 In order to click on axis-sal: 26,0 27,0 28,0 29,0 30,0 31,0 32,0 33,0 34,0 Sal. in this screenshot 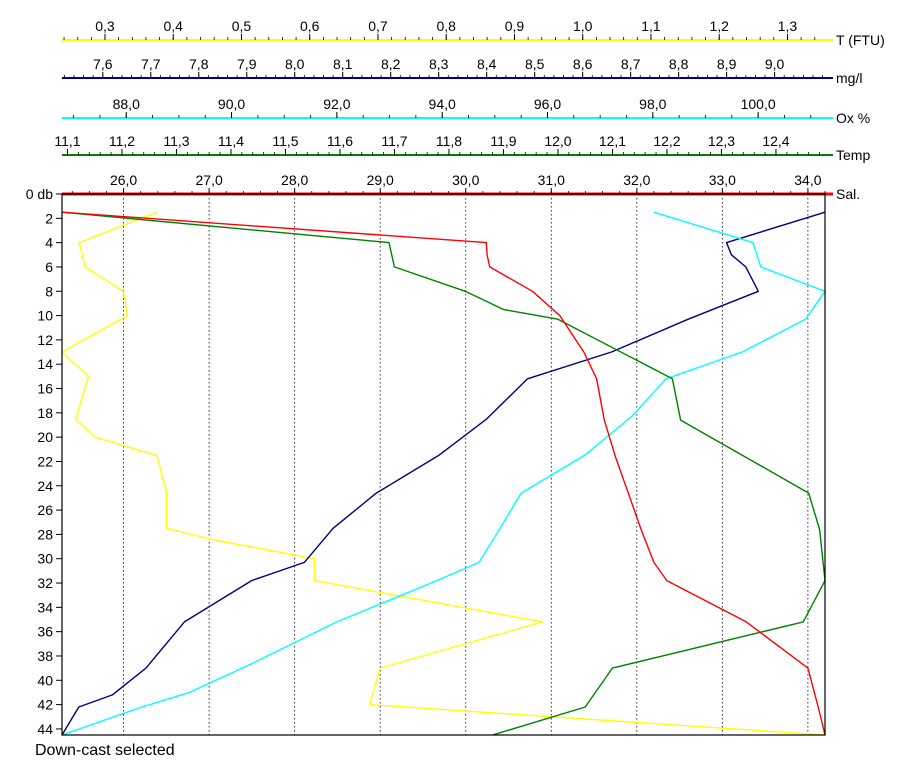, I will do `click(461, 187)`.